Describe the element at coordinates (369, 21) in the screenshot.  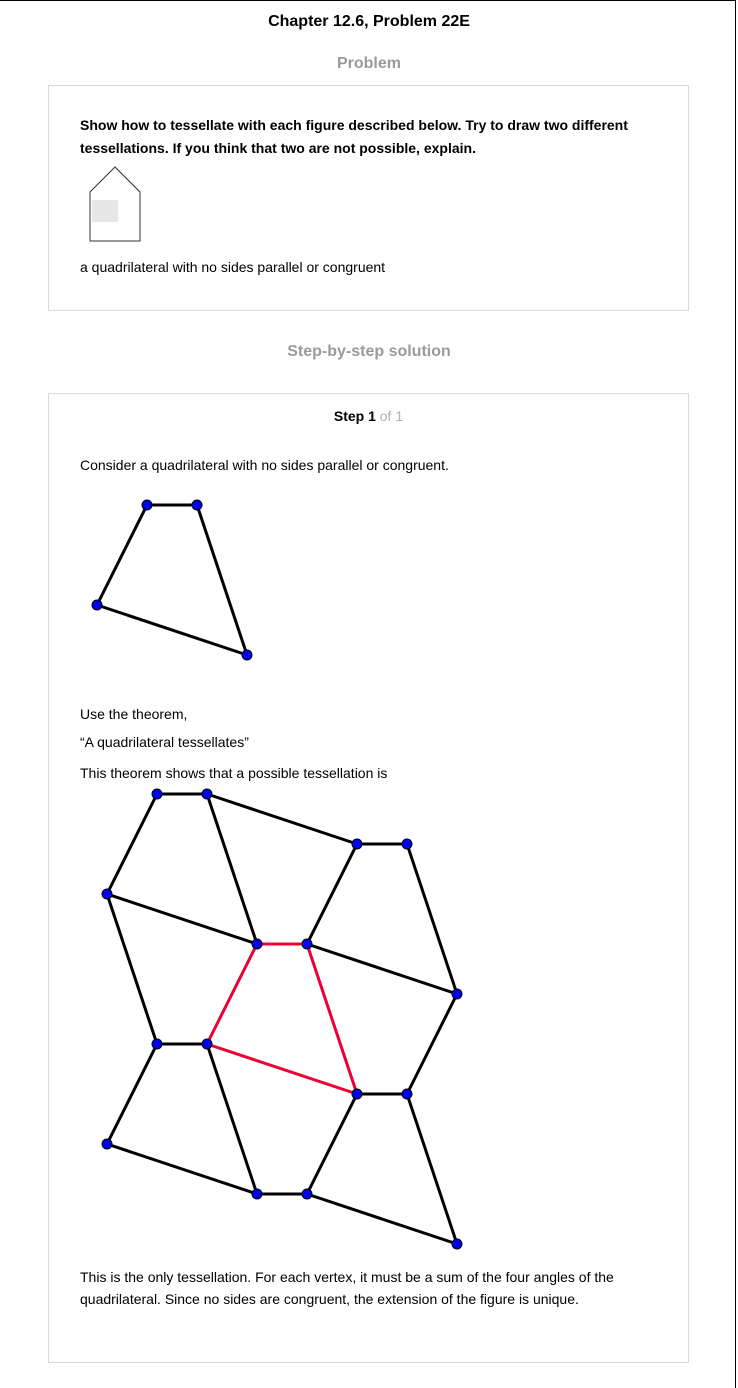
I see `chapter-title: Chapter 12.6, Problem 22E` at that location.